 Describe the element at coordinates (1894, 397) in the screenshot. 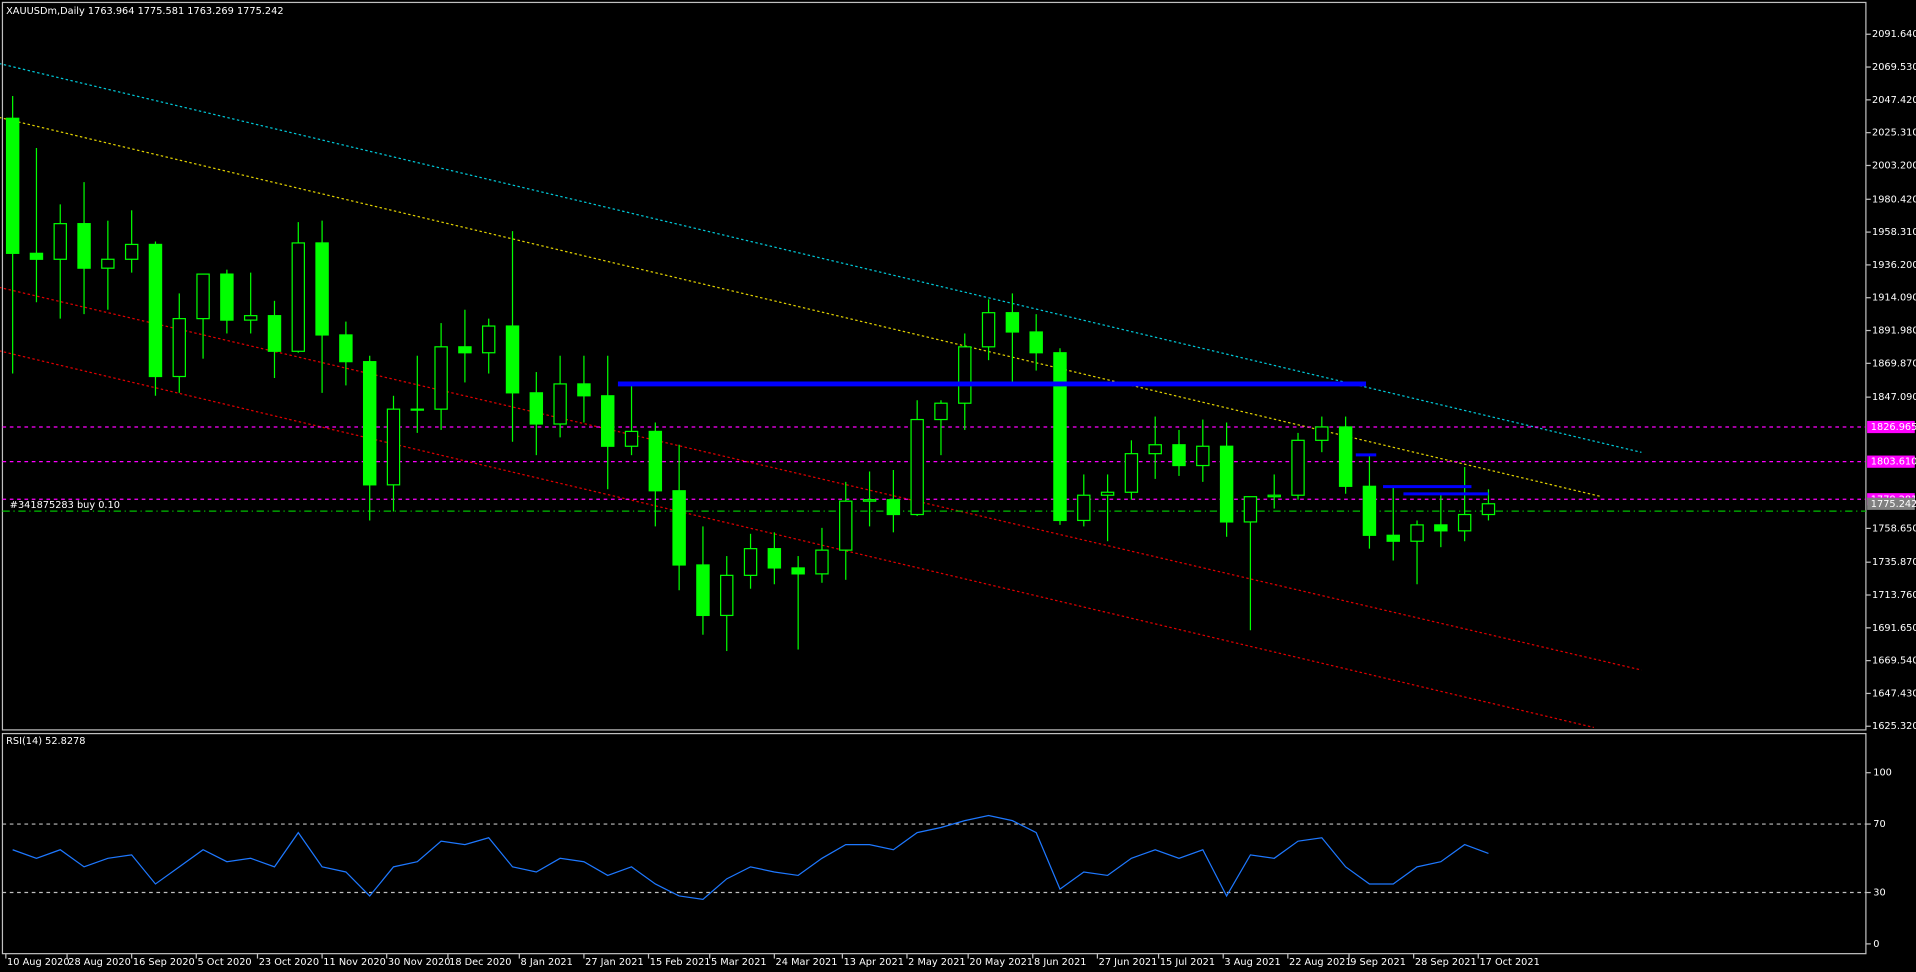

I see `y-tick-label: 1847.090` at that location.